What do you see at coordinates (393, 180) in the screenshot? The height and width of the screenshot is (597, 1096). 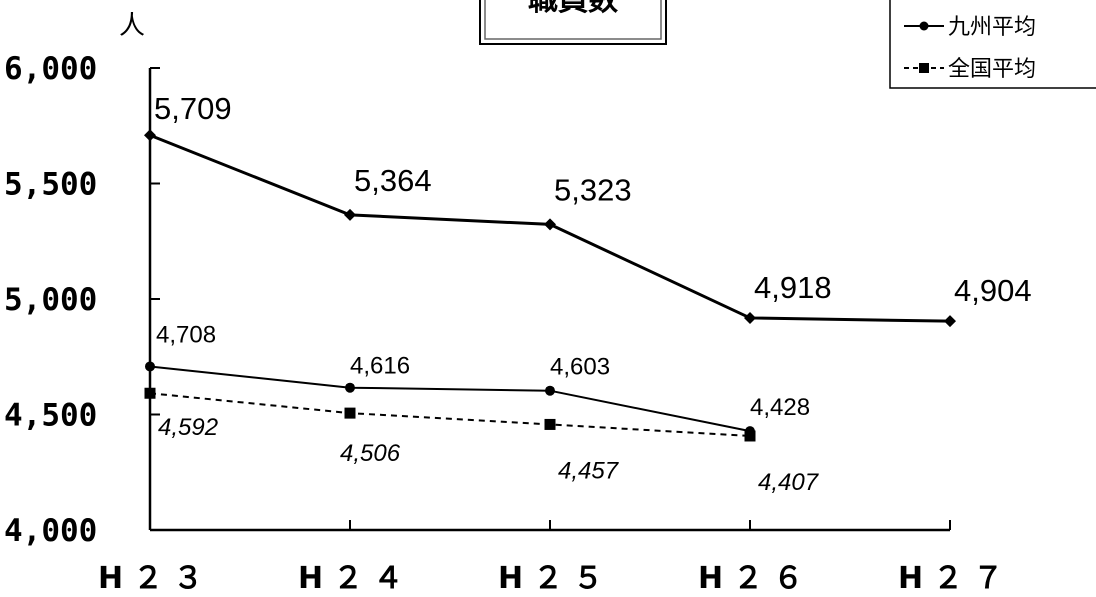 I see `series-total-data-label: 5,364` at bounding box center [393, 180].